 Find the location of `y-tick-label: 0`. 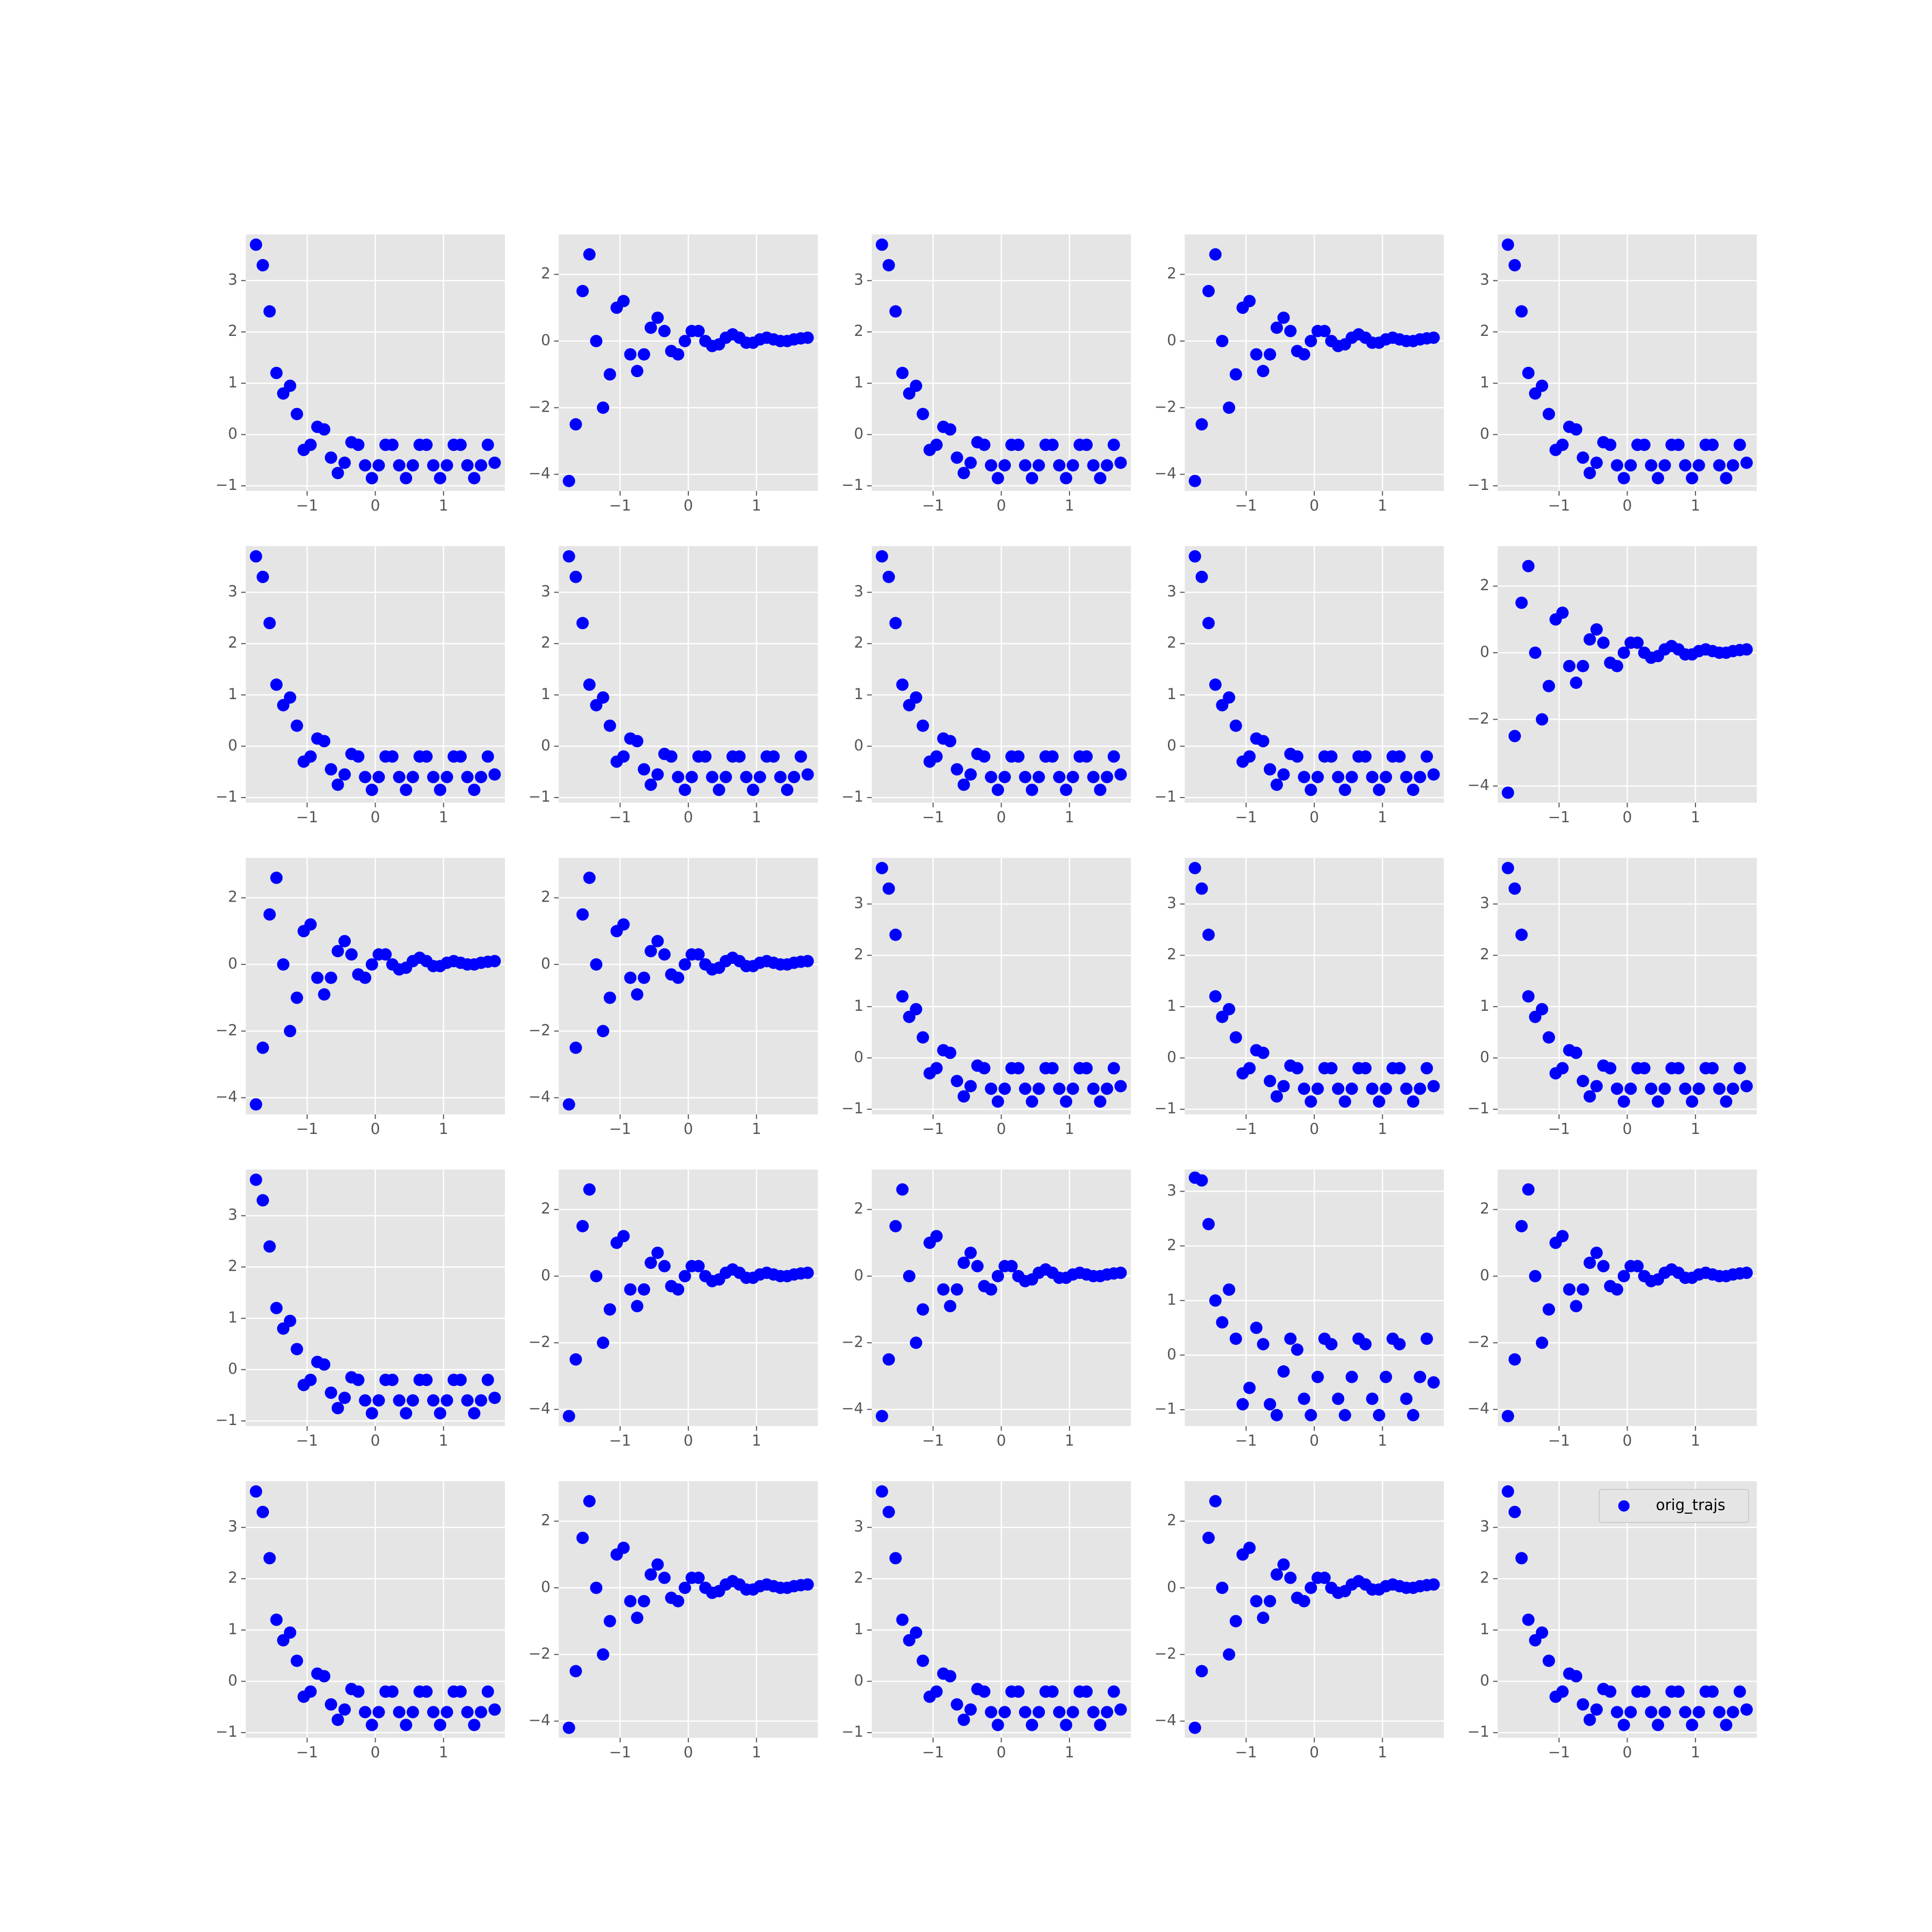

y-tick-label: 0 is located at coordinates (858, 1680).